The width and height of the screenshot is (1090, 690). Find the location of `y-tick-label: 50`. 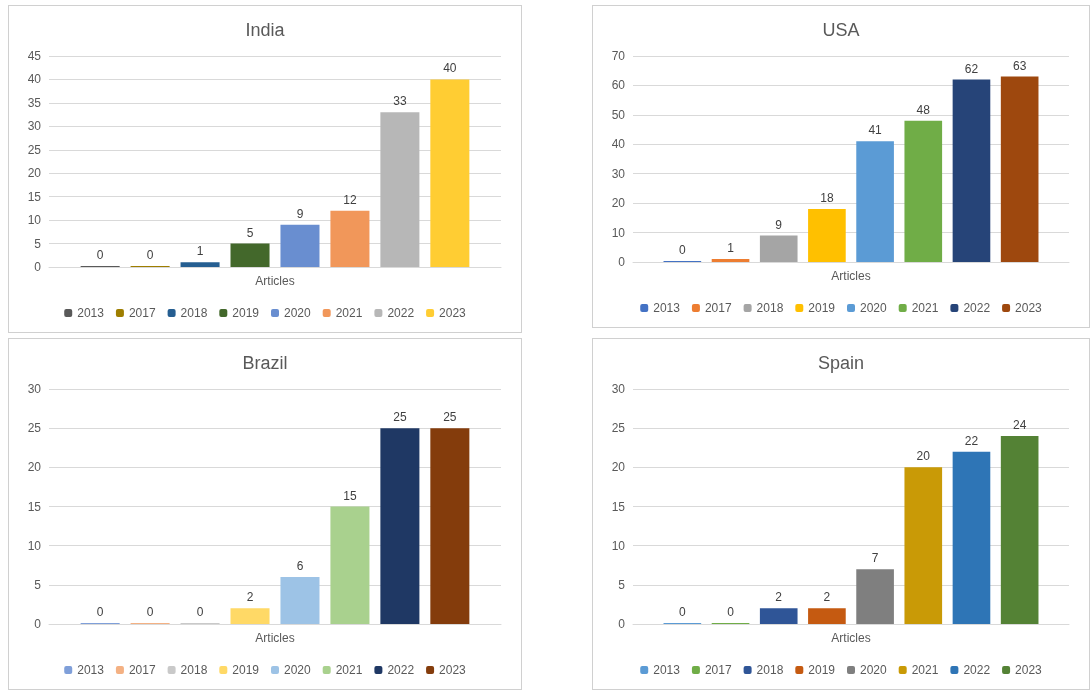

y-tick-label: 50 is located at coordinates (618, 114).